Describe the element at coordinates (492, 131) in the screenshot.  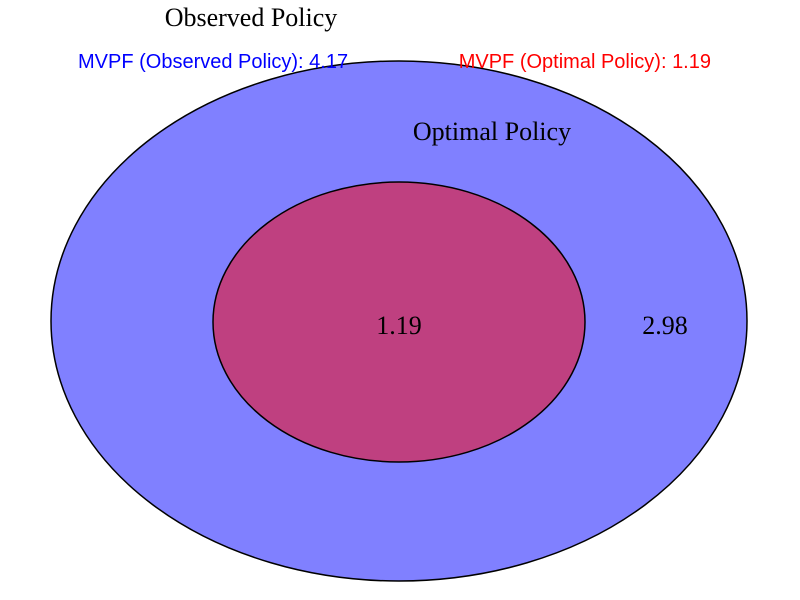
I see `optimal-policy-label: Optimal Policy` at that location.